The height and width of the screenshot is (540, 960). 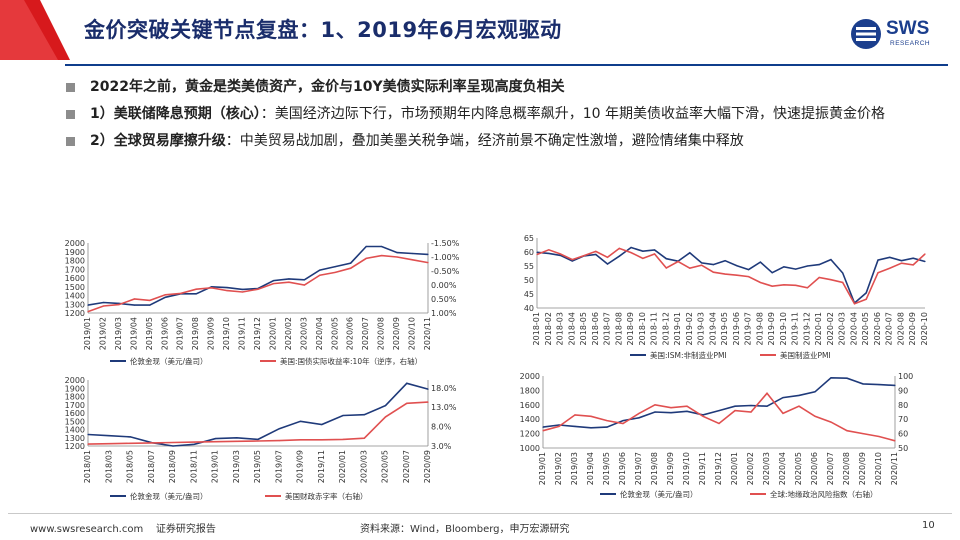 I want to click on x-tick-label: 2018-11, so click(x=654, y=328).